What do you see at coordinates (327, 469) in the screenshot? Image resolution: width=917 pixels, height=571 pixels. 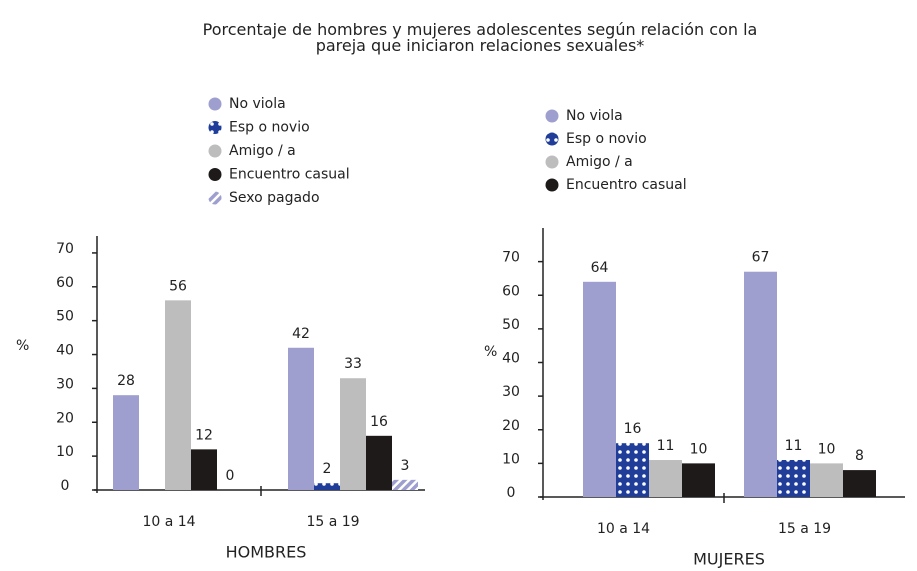 I see `value-label: 2` at bounding box center [327, 469].